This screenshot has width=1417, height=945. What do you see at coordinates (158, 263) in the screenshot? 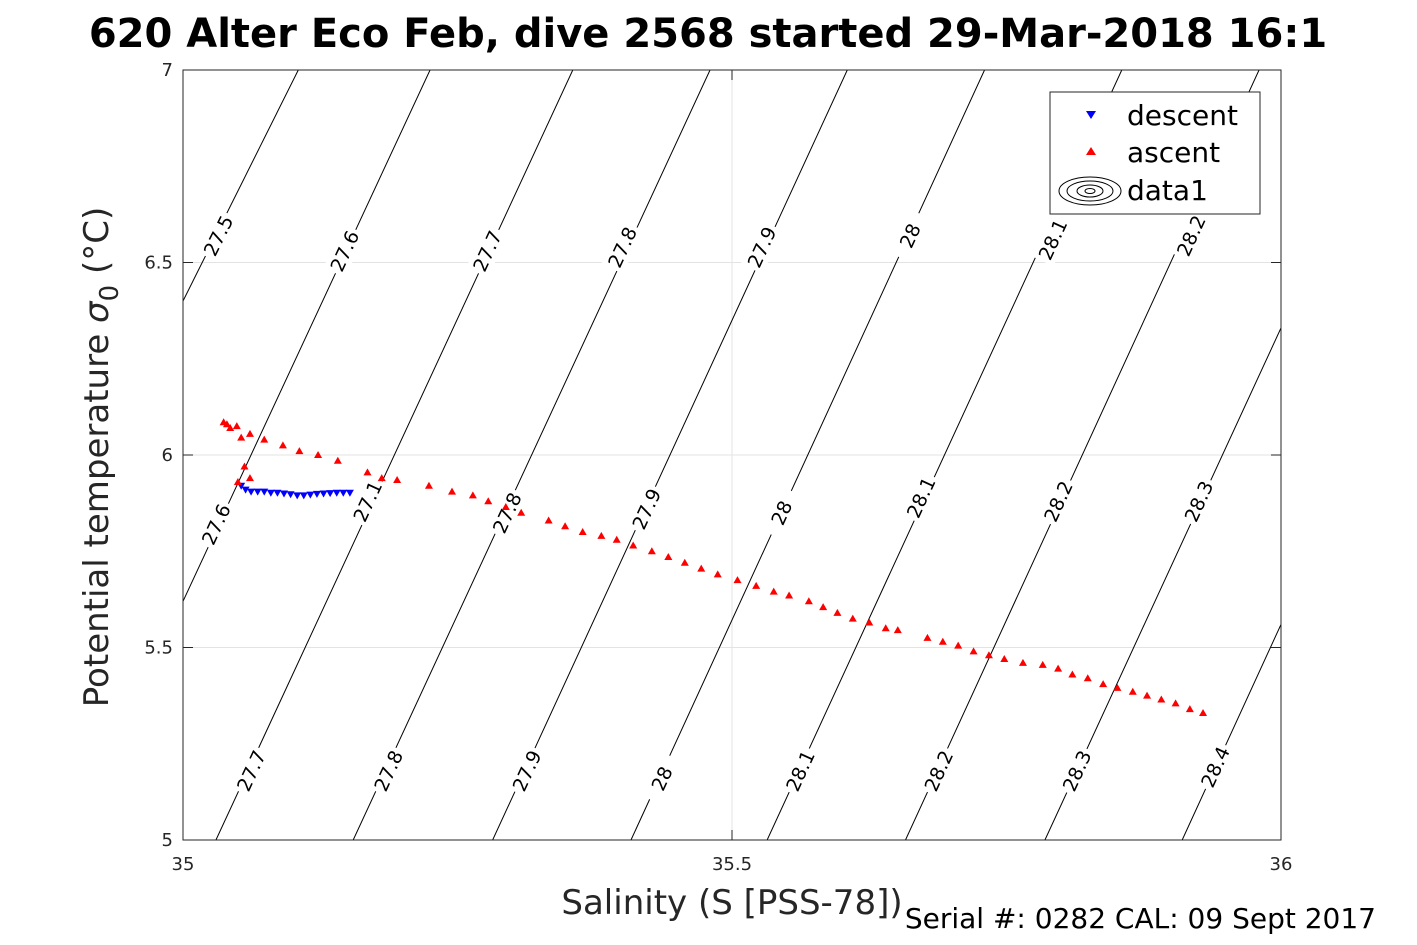
I see `y-tick-label: 6.5` at bounding box center [158, 263].